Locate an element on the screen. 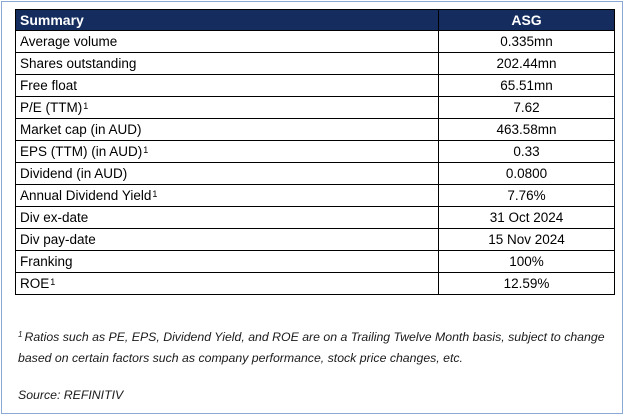 This screenshot has width=626, height=417. row-label-text: Annual Dividend Yield is located at coordinates (86, 195).